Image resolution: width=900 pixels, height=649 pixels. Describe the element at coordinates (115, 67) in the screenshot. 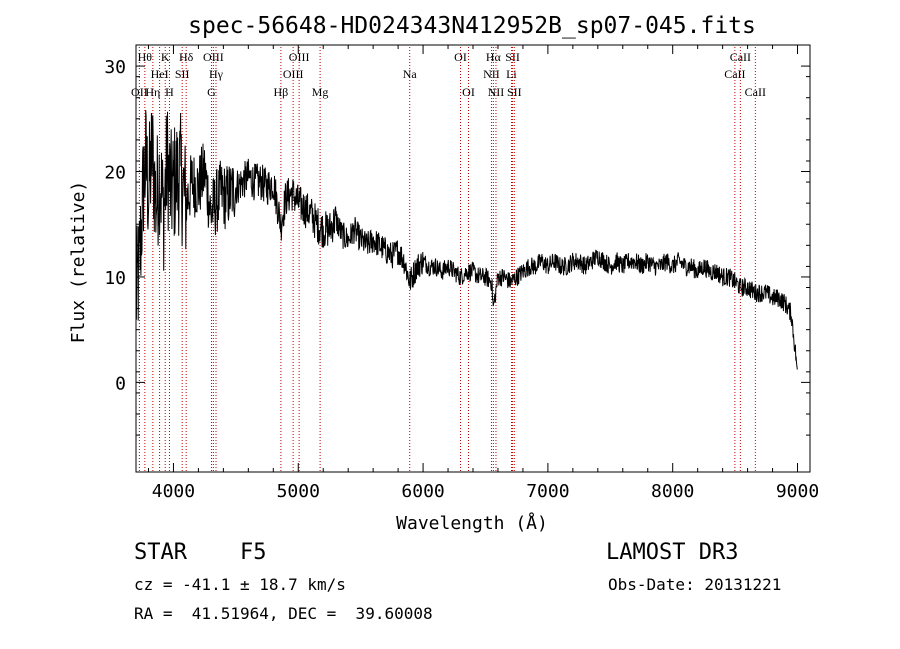

I see `y-tick-label: 30` at that location.